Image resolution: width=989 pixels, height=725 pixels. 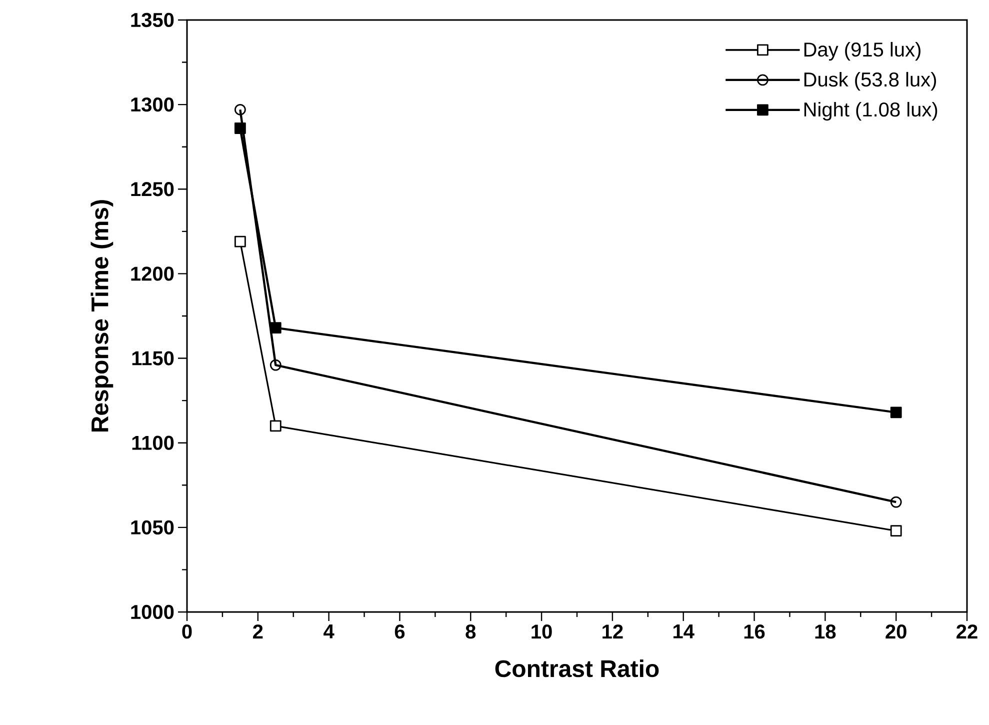 I want to click on x-tick-label: 8, so click(x=471, y=631).